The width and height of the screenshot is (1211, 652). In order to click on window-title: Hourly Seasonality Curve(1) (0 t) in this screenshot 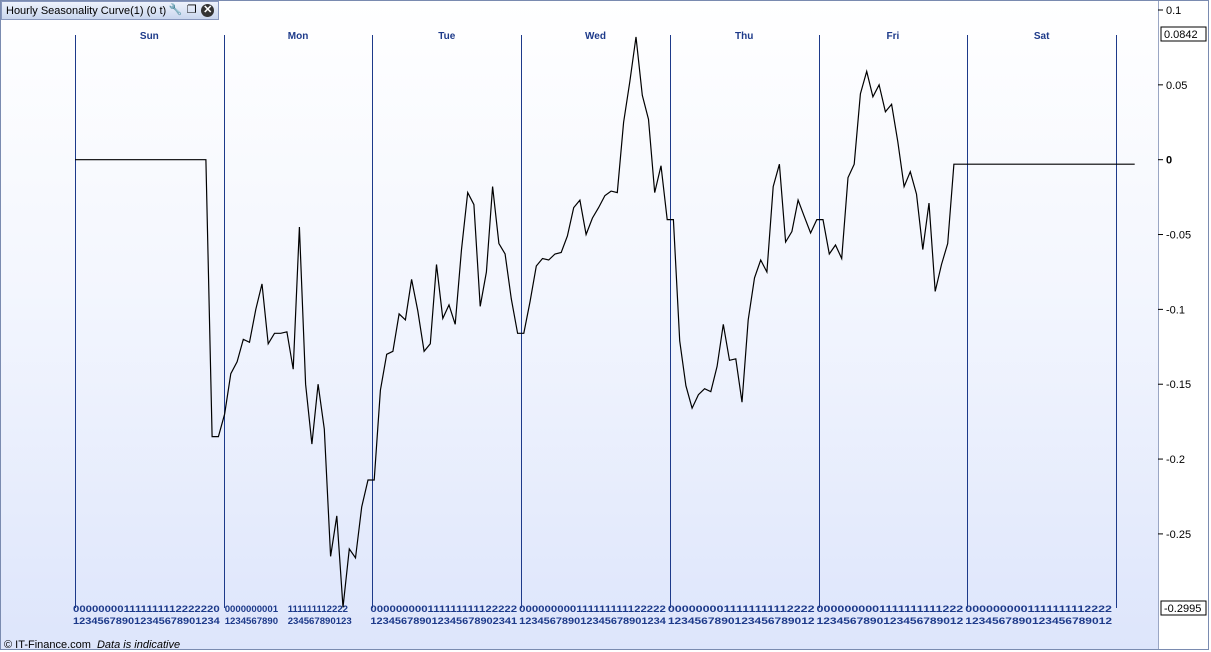, I will do `click(86, 10)`.